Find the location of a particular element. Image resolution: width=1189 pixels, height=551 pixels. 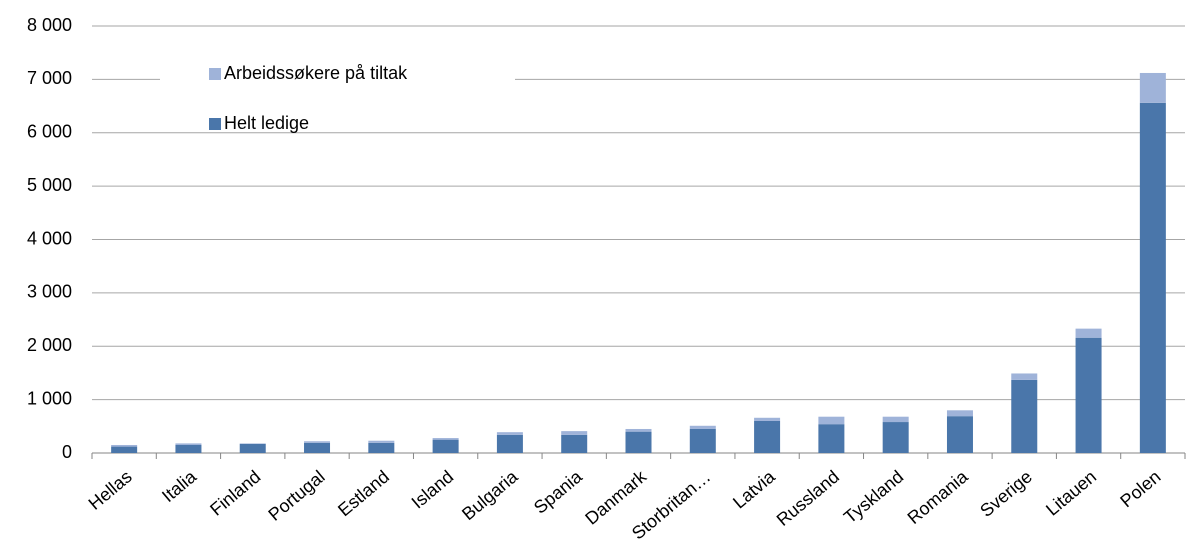

x-tick-label: Russland is located at coordinates (808, 498).